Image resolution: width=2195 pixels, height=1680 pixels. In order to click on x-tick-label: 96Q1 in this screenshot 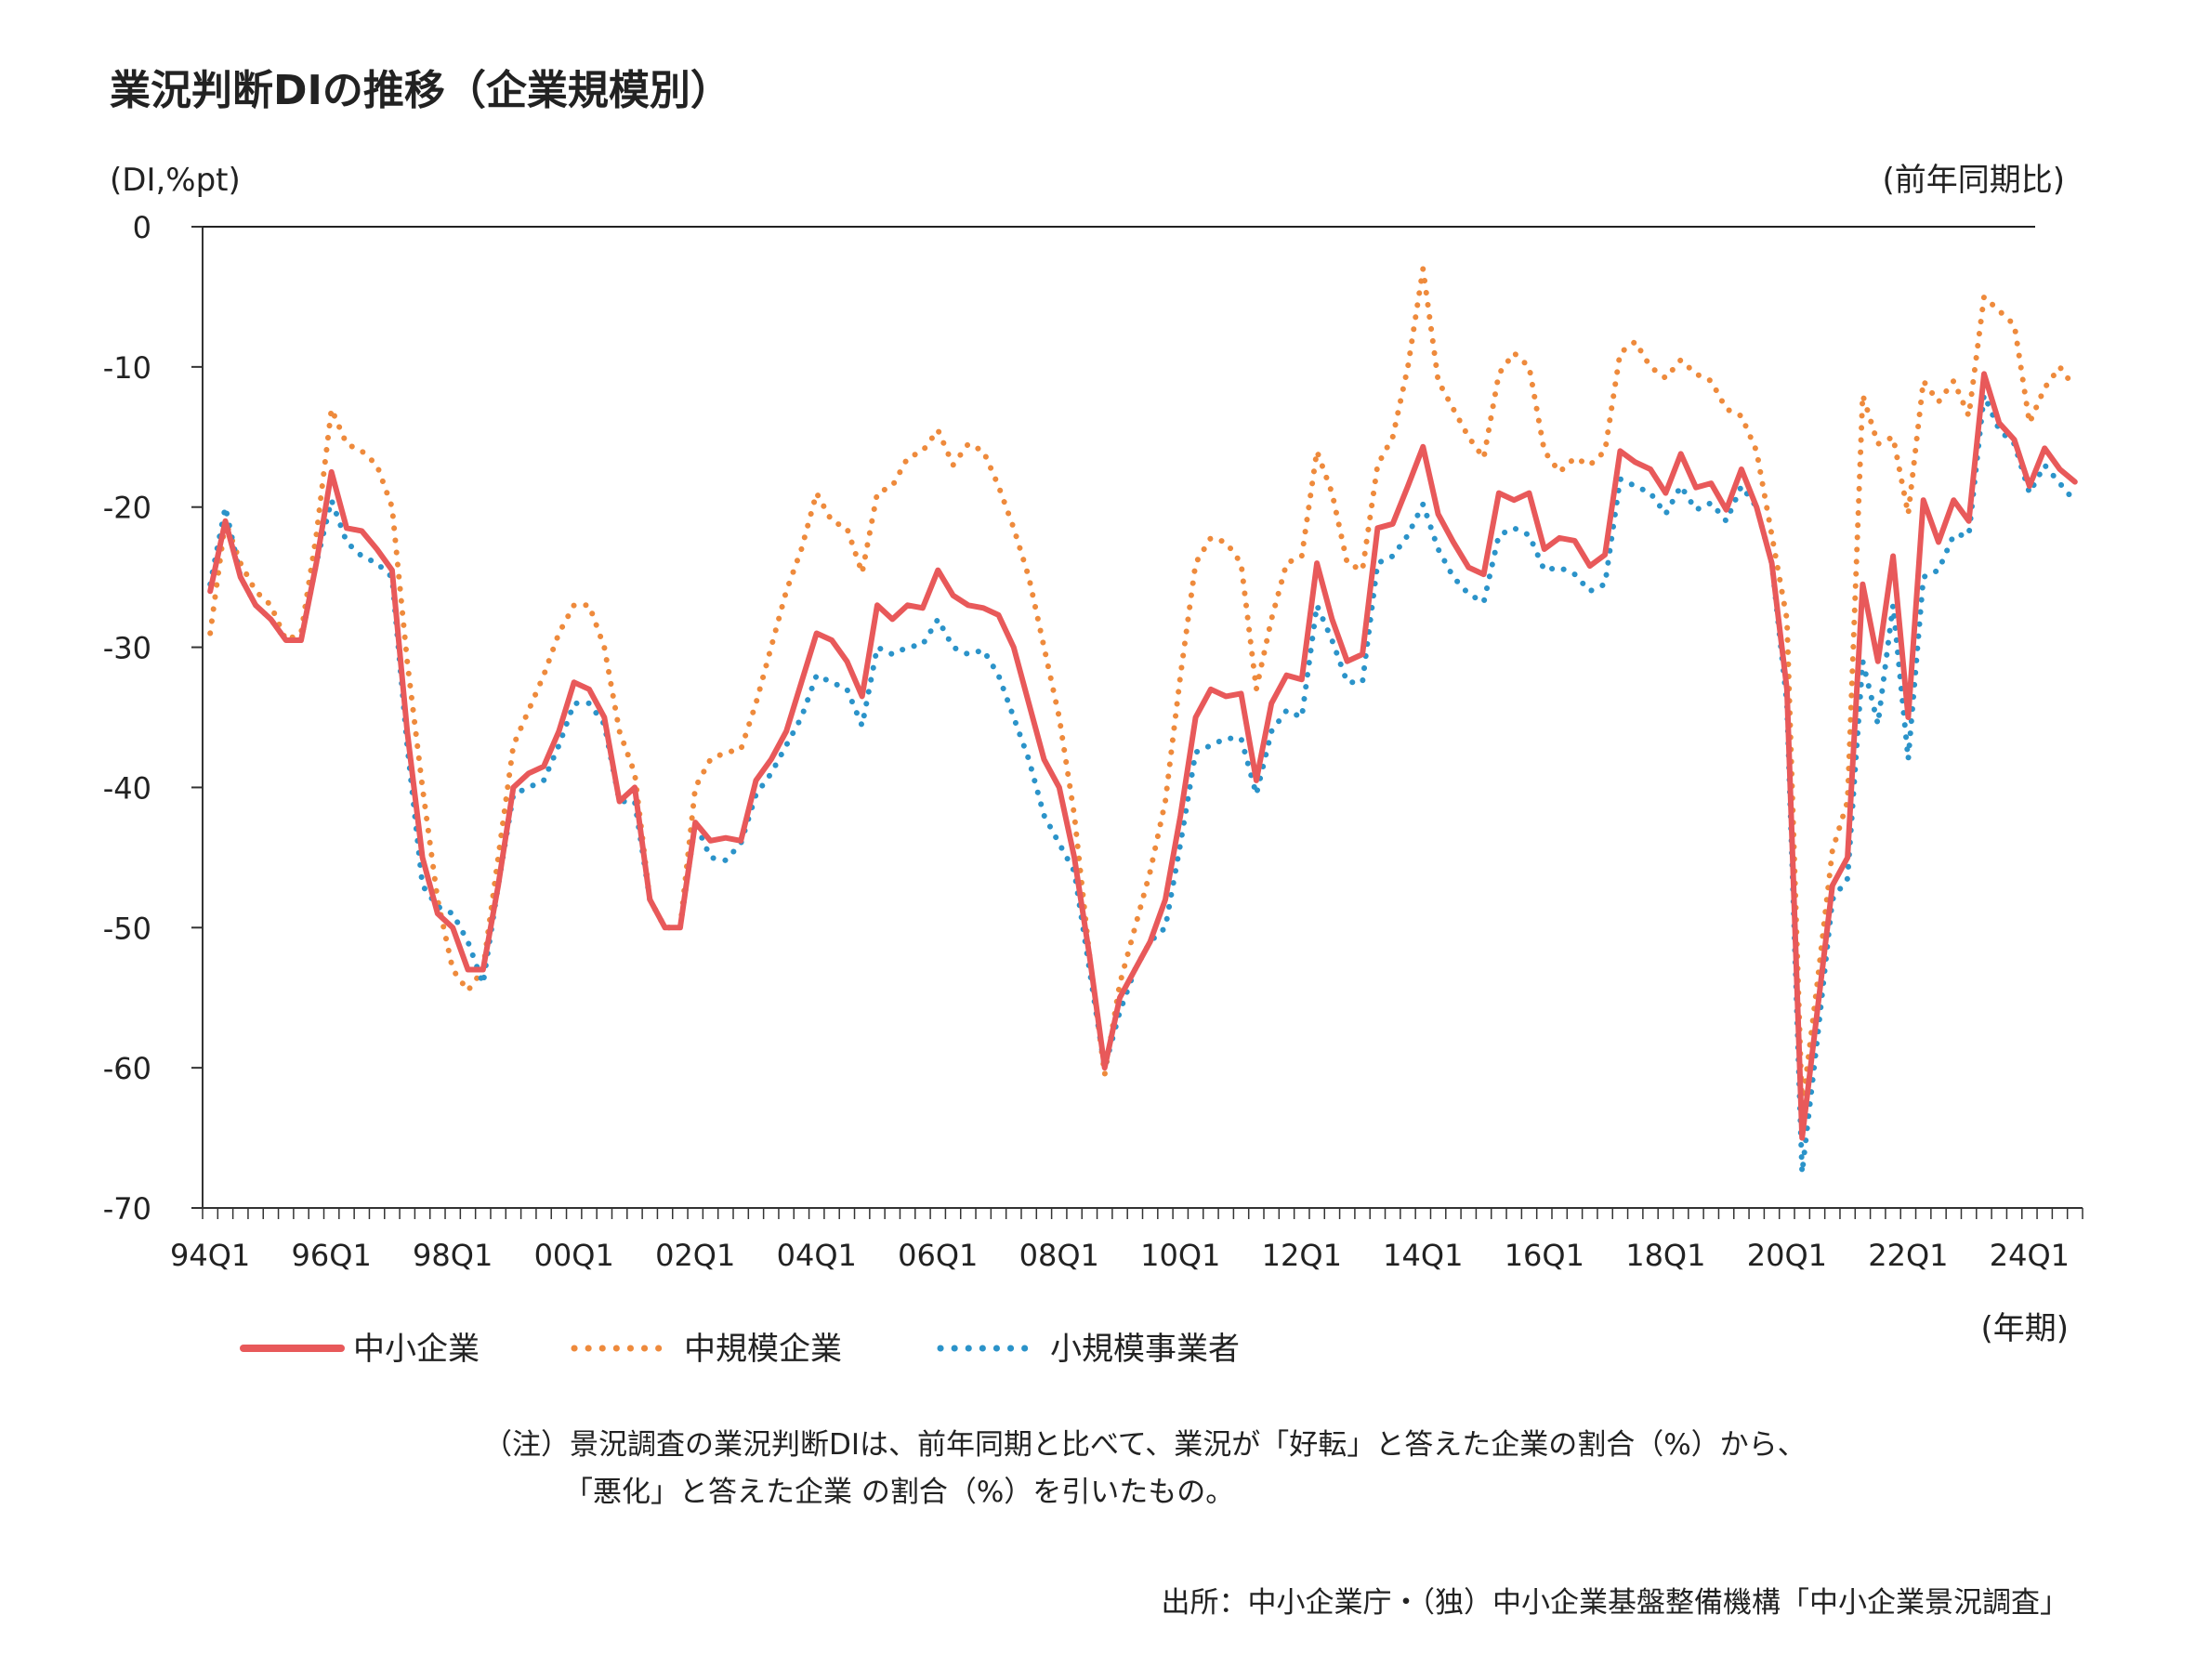, I will do `click(332, 1255)`.